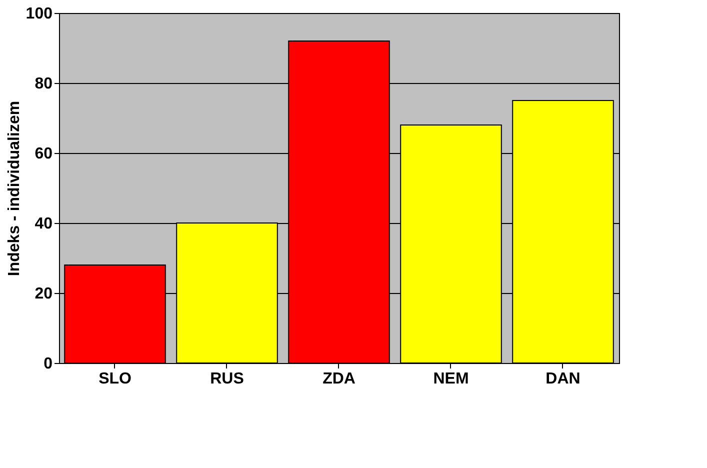  Describe the element at coordinates (43, 154) in the screenshot. I see `y-tick-label: 60` at that location.